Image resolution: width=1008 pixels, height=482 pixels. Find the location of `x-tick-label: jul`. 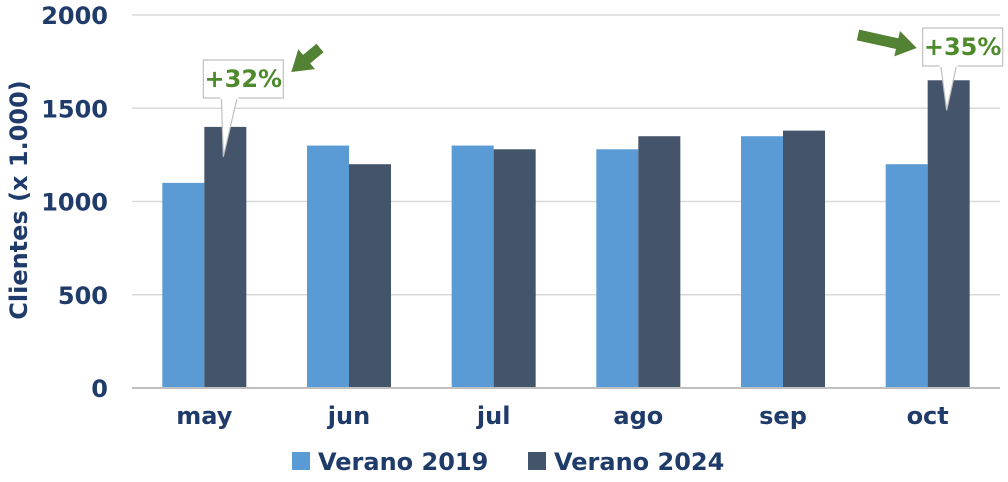

x-tick-label: jul is located at coordinates (493, 416).